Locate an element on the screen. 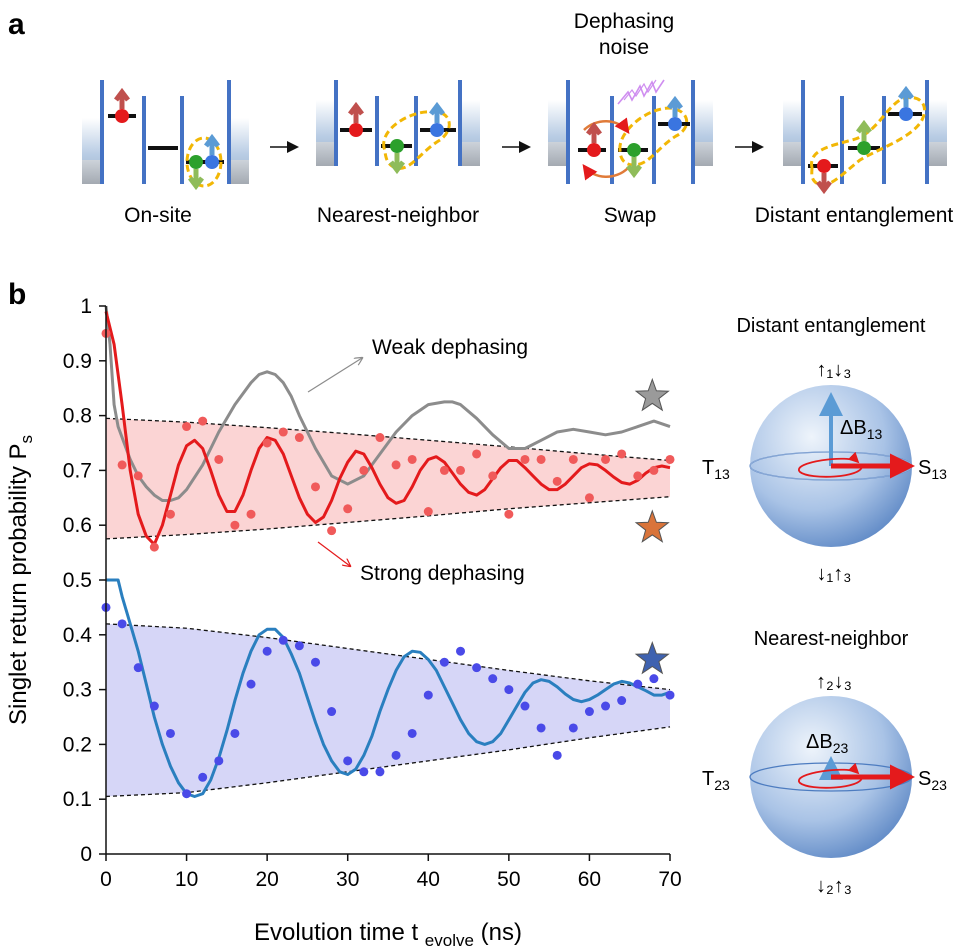 The width and height of the screenshot is (974, 951). stage-label-swap: Swap is located at coordinates (630, 215).